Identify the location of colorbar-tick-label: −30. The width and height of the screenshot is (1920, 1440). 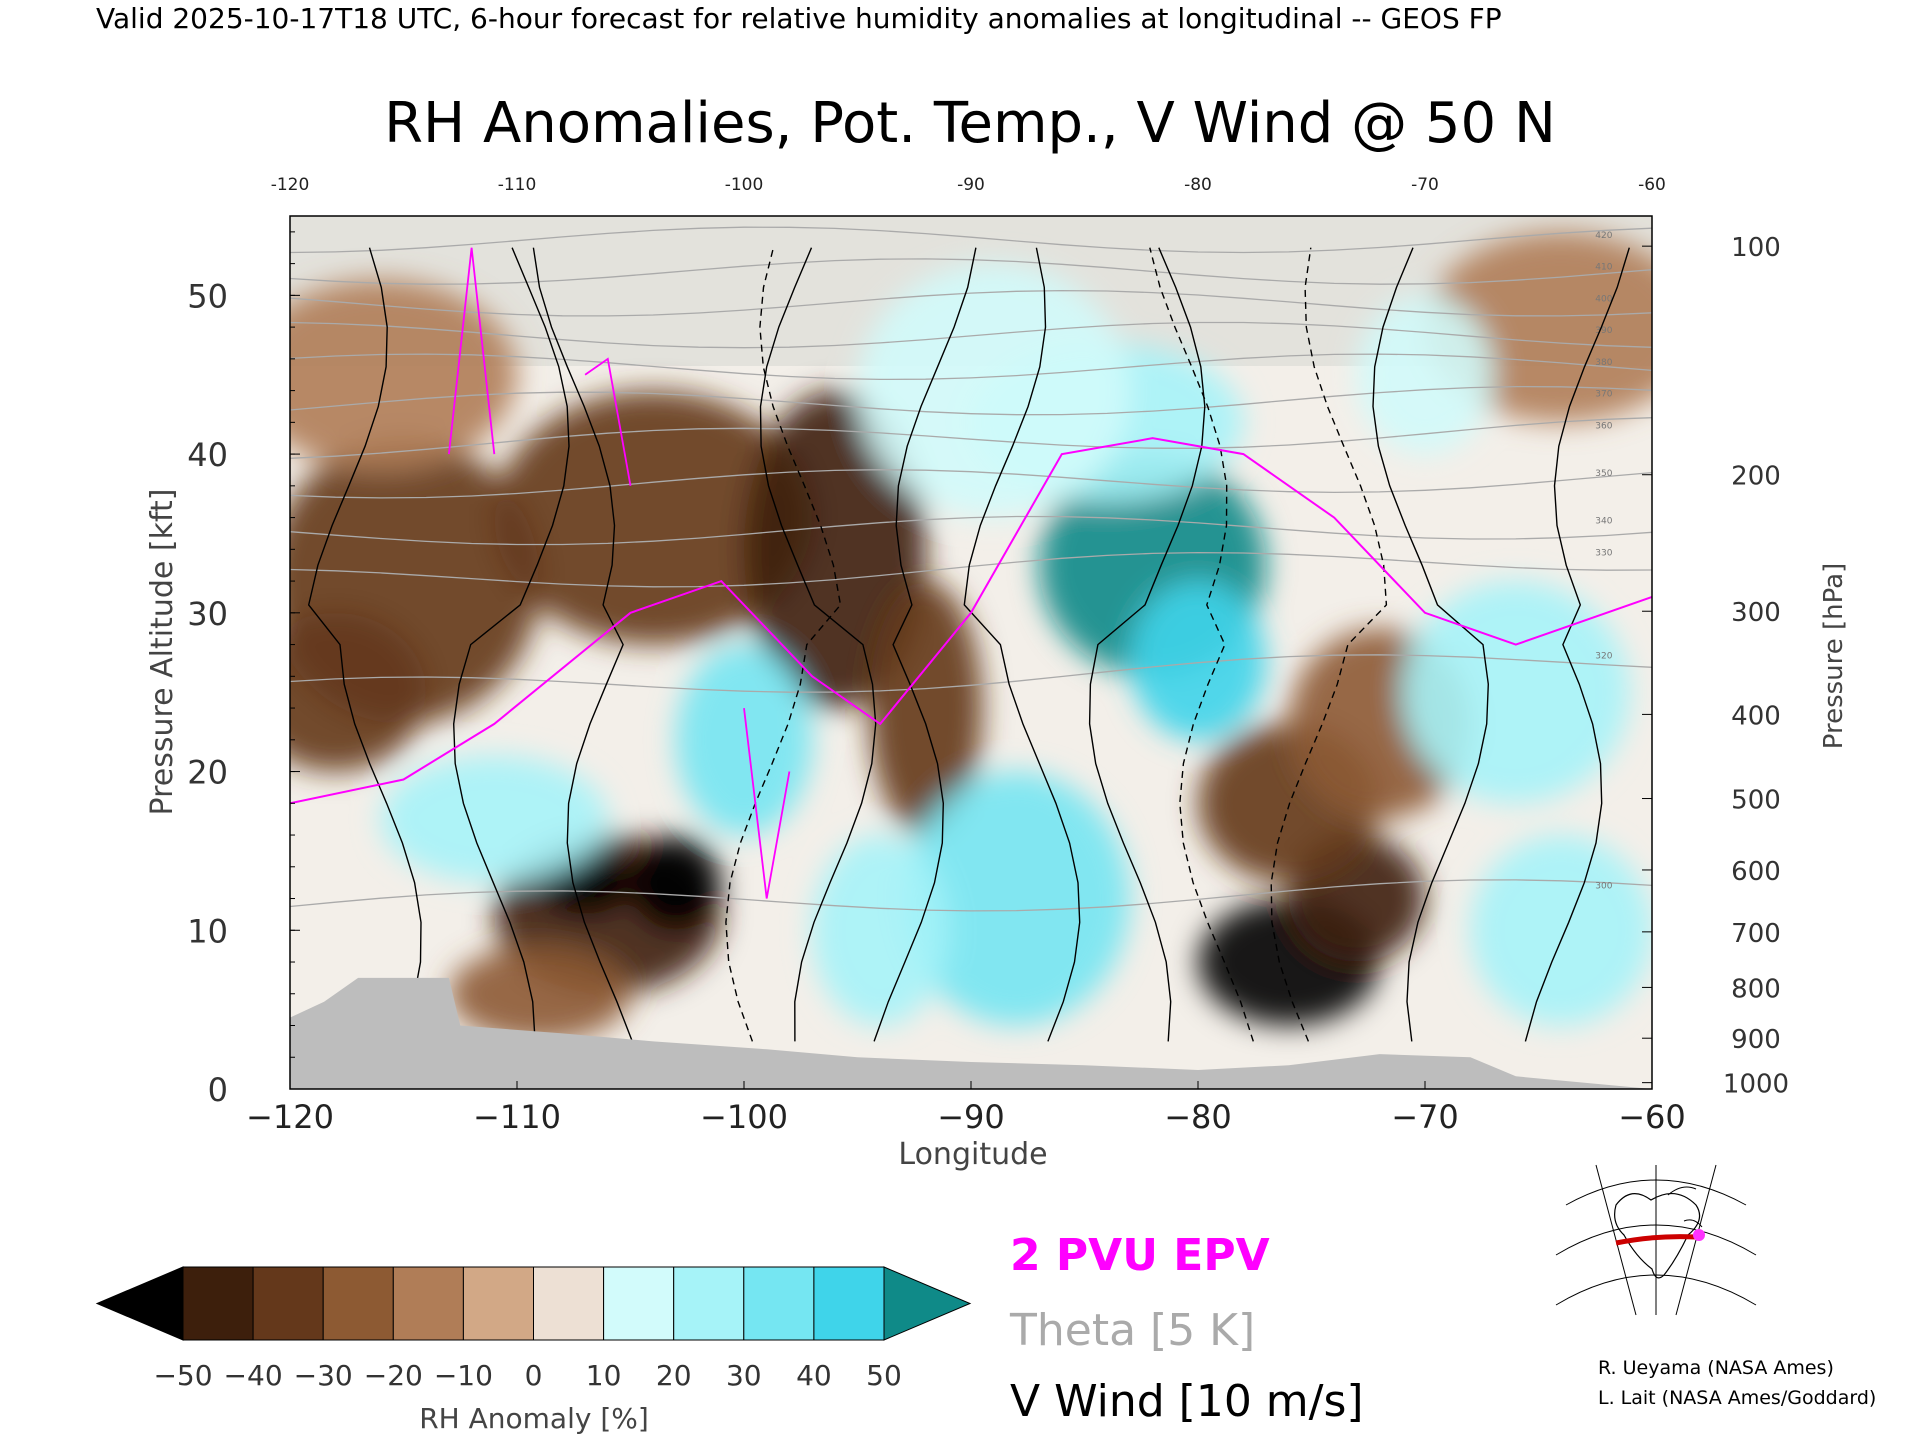
(323, 1375).